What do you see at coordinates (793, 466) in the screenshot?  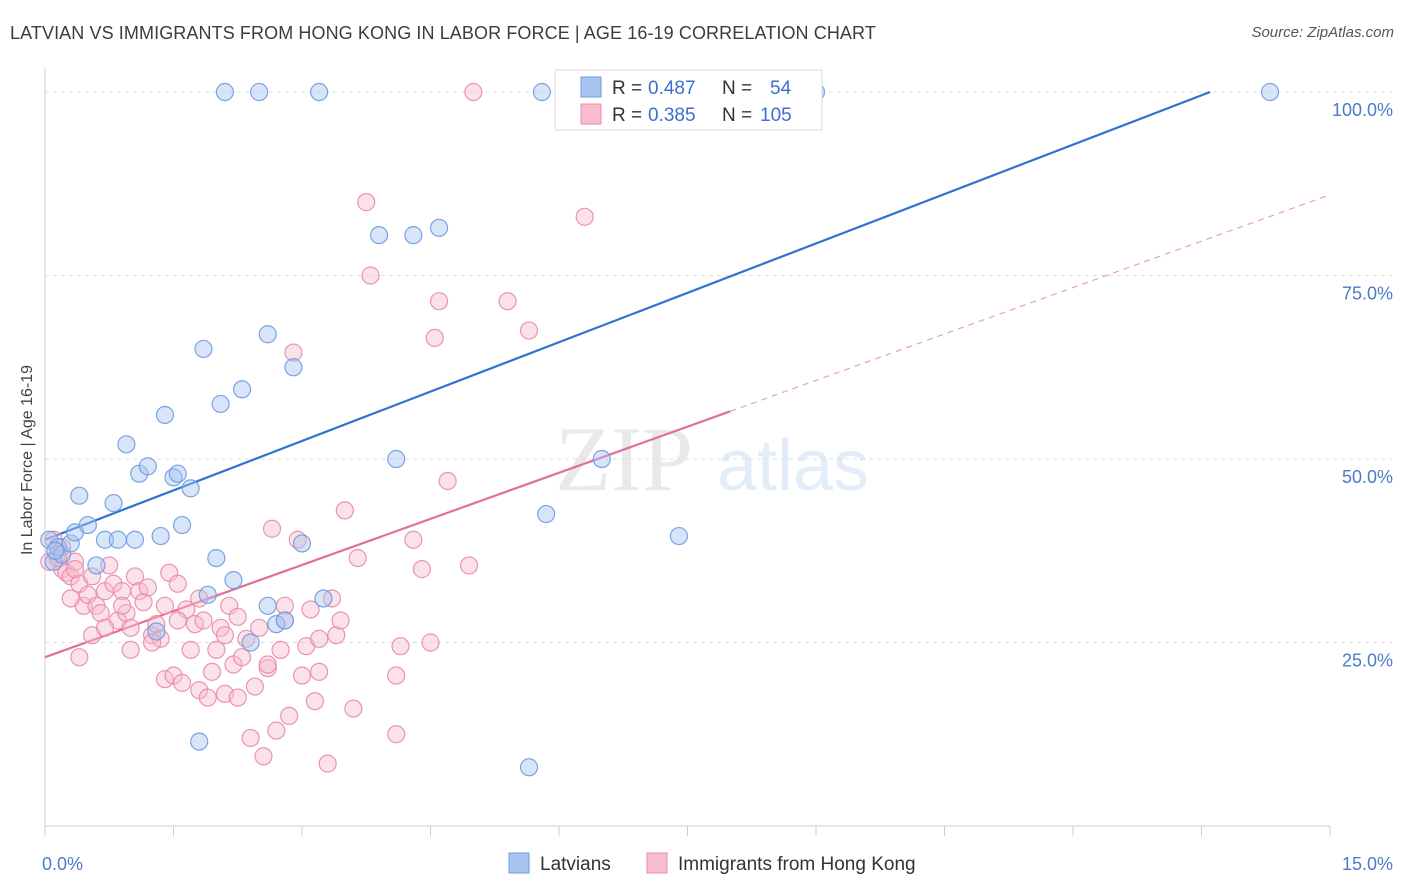 I see `watermark-atlas: atlas` at bounding box center [793, 466].